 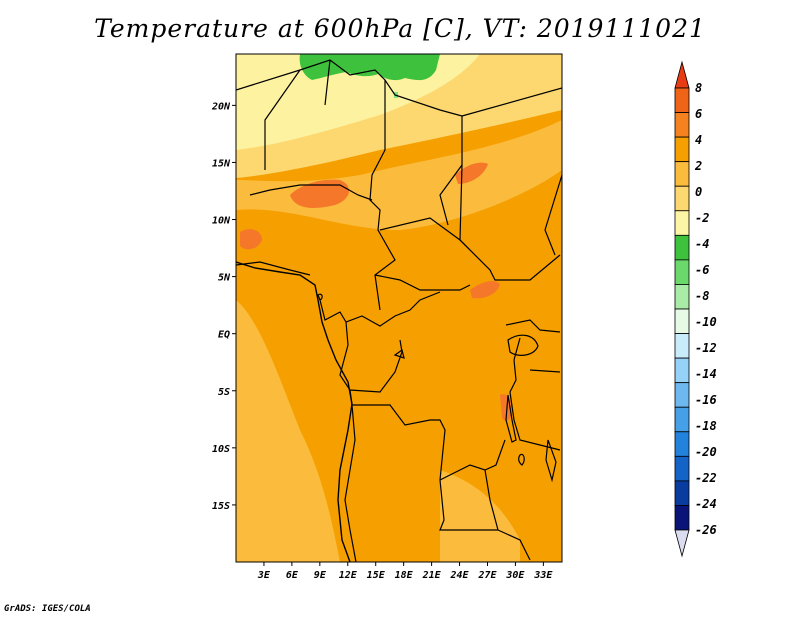 What do you see at coordinates (369, 67) in the screenshot?
I see `field-cold-patch` at bounding box center [369, 67].